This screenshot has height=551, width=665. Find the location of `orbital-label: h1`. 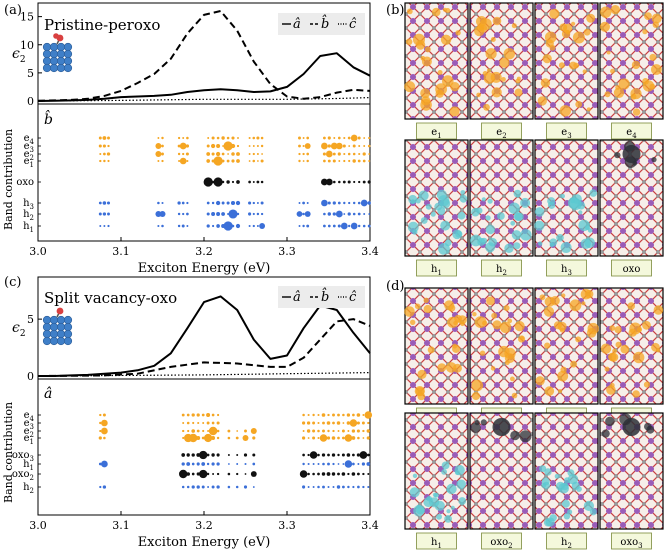

orbital-label: h1 is located at coordinates (436, 270).